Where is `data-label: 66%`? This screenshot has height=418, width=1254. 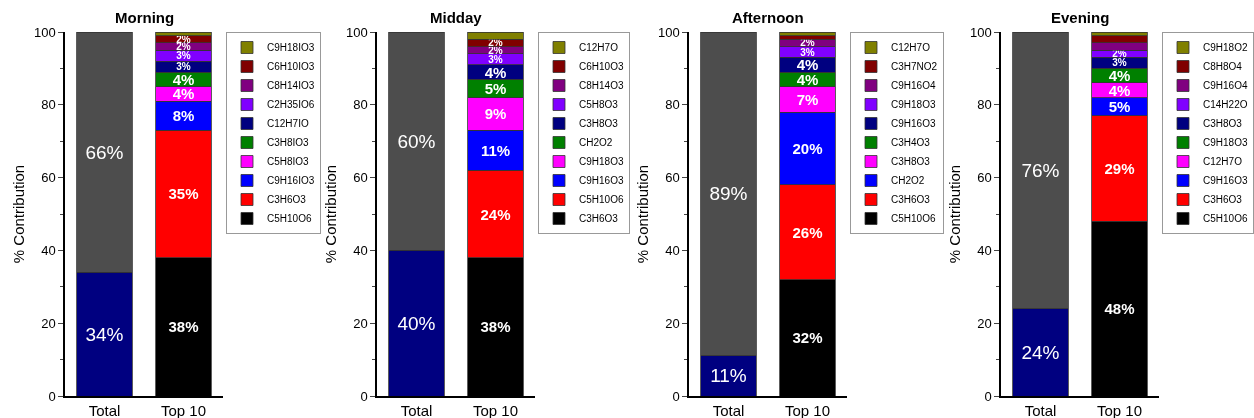 data-label: 66% is located at coordinates (104, 152).